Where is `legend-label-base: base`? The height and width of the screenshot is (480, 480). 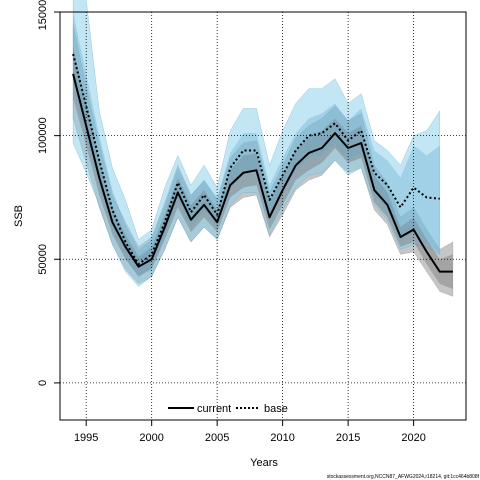 legend-label-base: base is located at coordinates (276, 409).